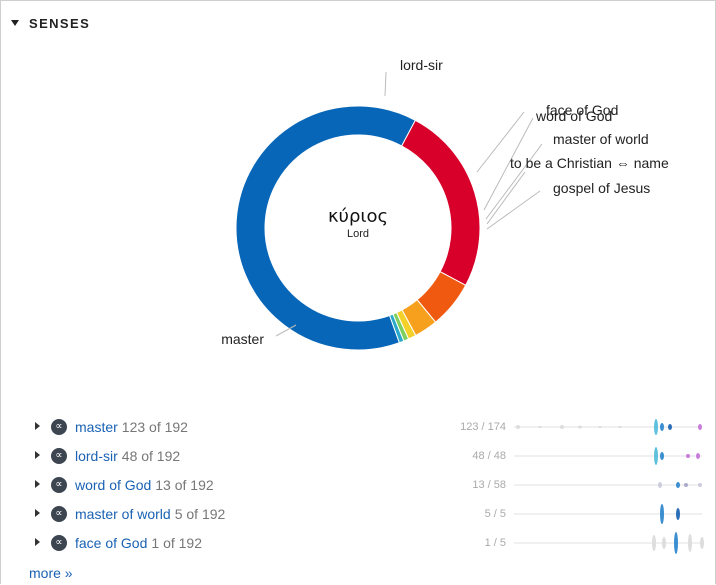  Describe the element at coordinates (495, 543) in the screenshot. I see `sense-ratio: 1 / 5` at that location.